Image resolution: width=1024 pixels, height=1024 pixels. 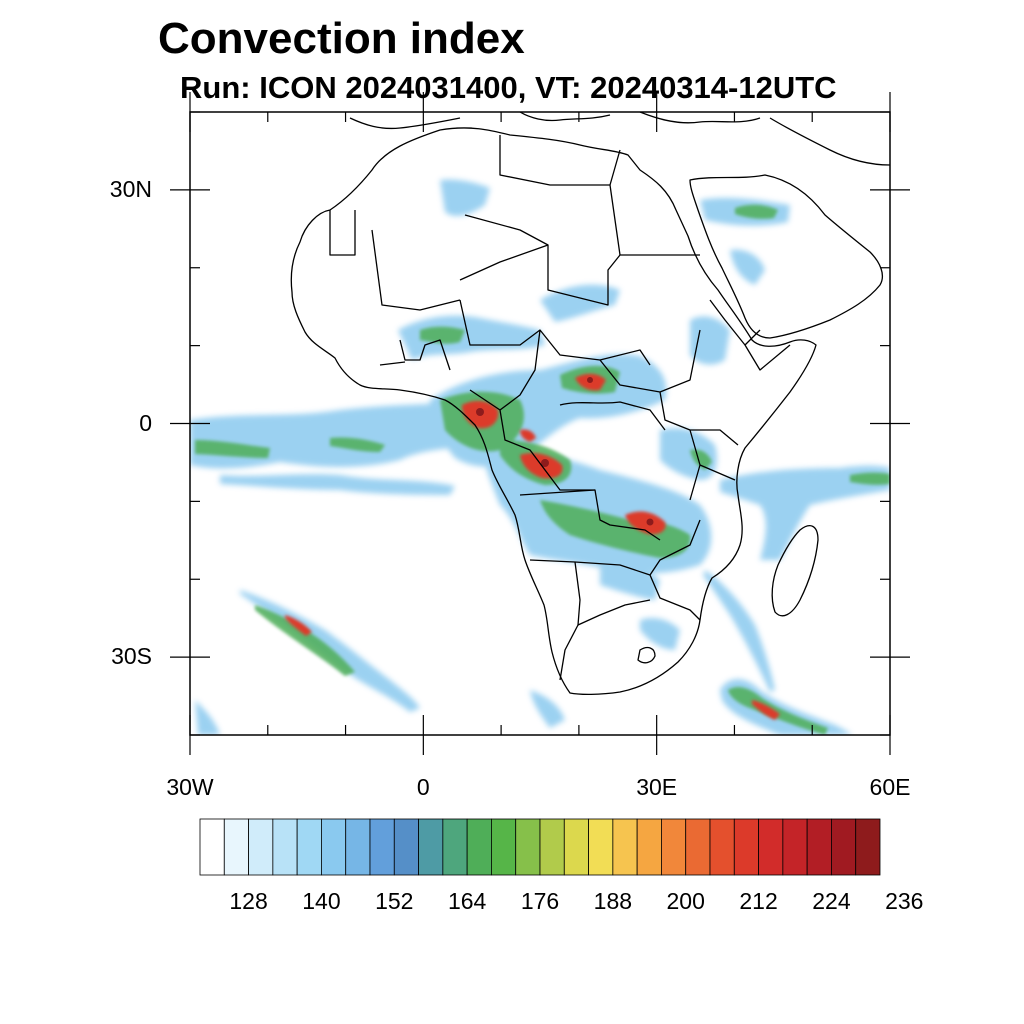 What do you see at coordinates (786, 256) in the screenshot?
I see `arabia-coastline` at bounding box center [786, 256].